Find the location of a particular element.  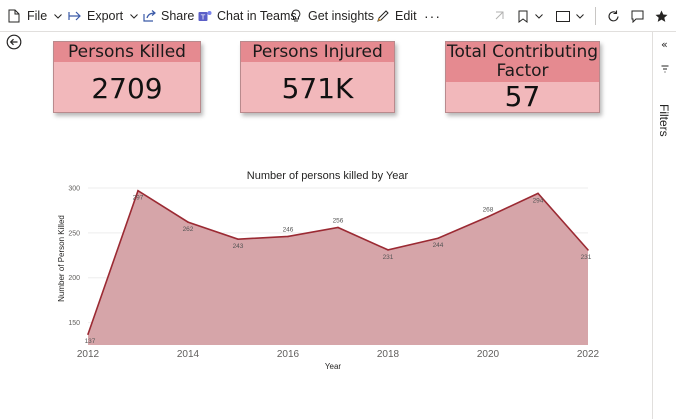

export-menu: Export is located at coordinates (103, 16).